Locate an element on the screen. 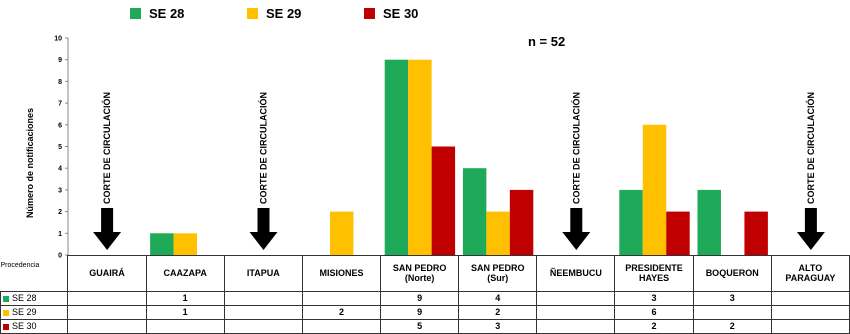  y-tick-label: 0 is located at coordinates (60, 256).